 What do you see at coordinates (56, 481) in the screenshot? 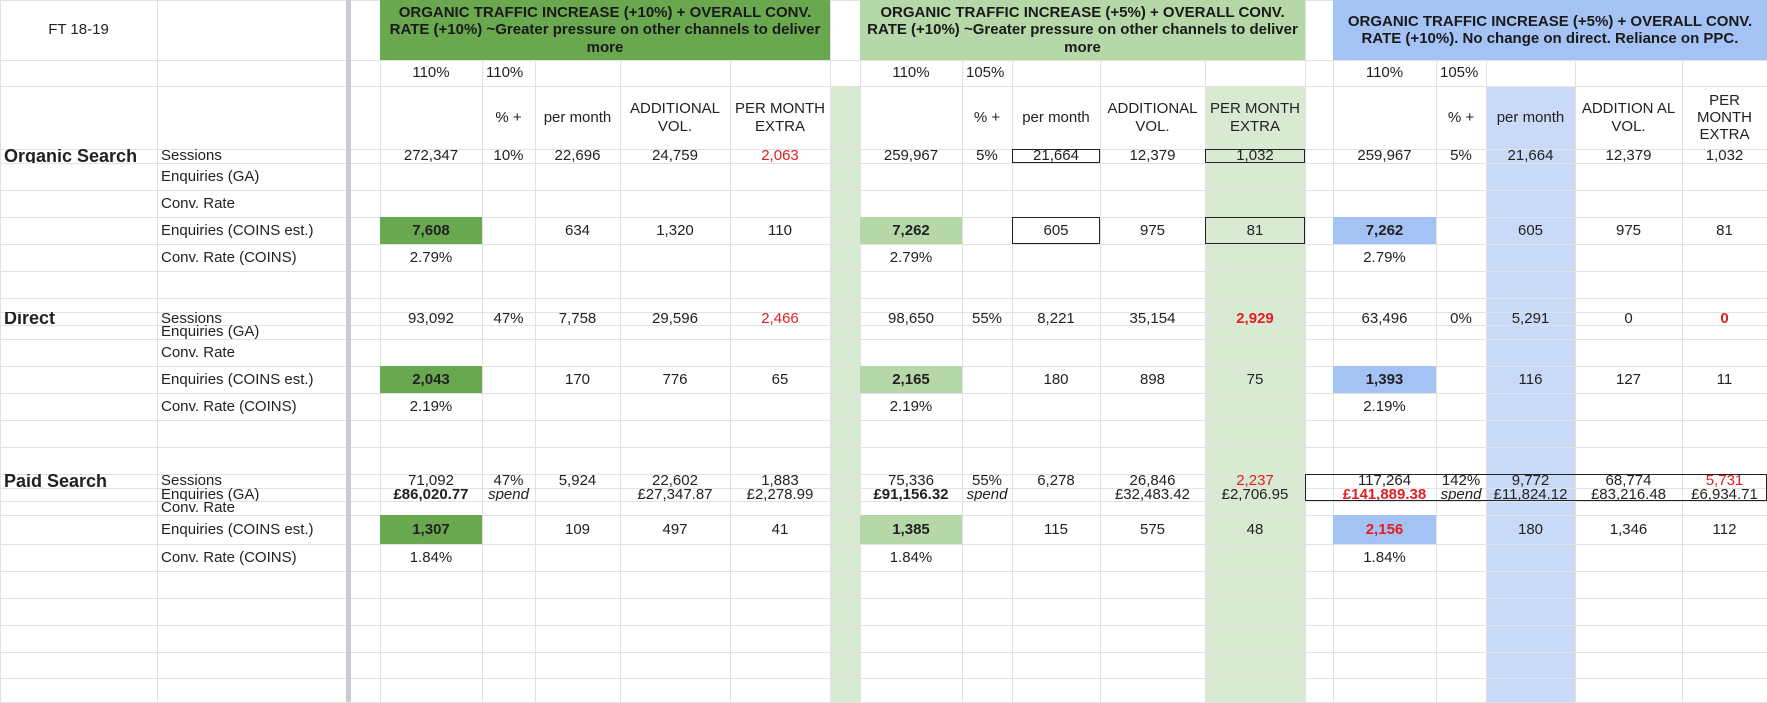
I see `channel-name-2: Paid Search` at bounding box center [56, 481].